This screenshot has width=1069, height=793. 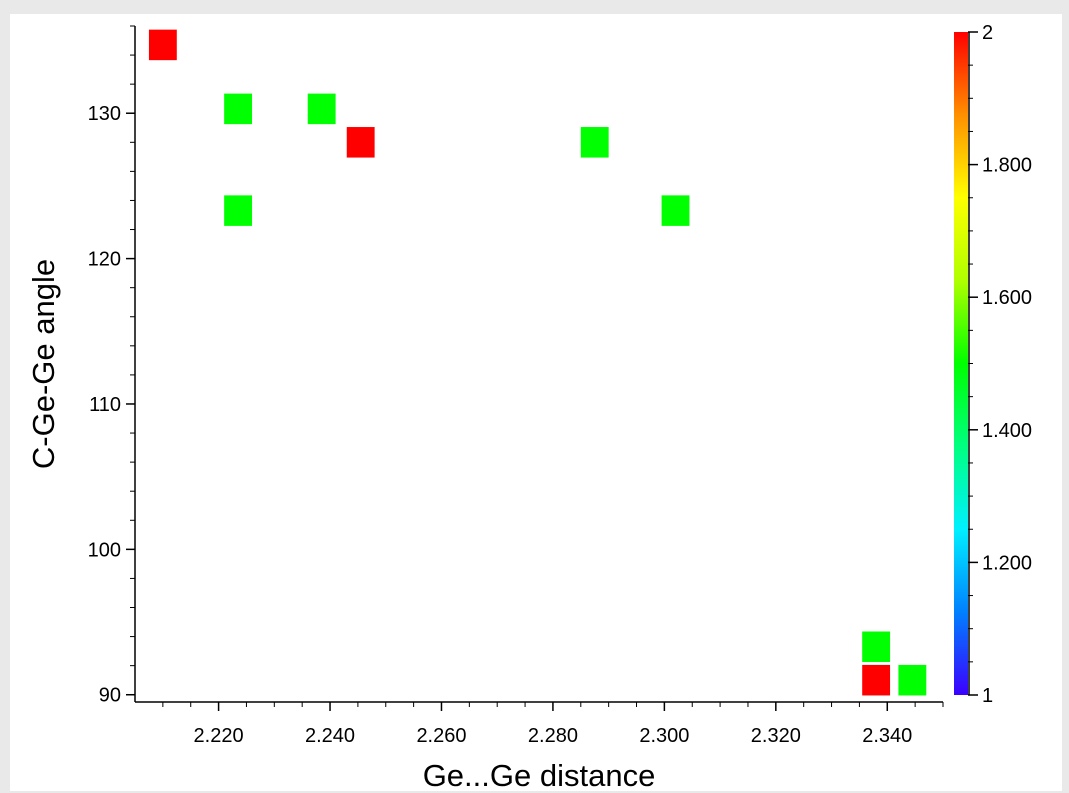 I want to click on x-tick-label: 2.260, so click(x=441, y=736).